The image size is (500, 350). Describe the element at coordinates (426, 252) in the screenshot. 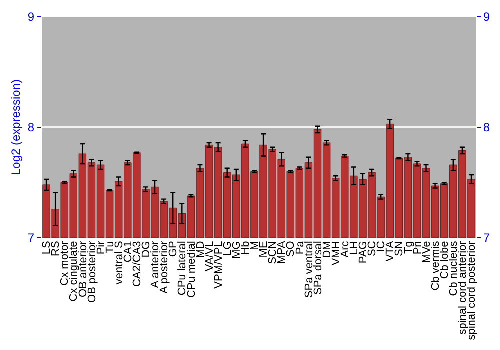

I see `x-tick-label: MVe` at that location.